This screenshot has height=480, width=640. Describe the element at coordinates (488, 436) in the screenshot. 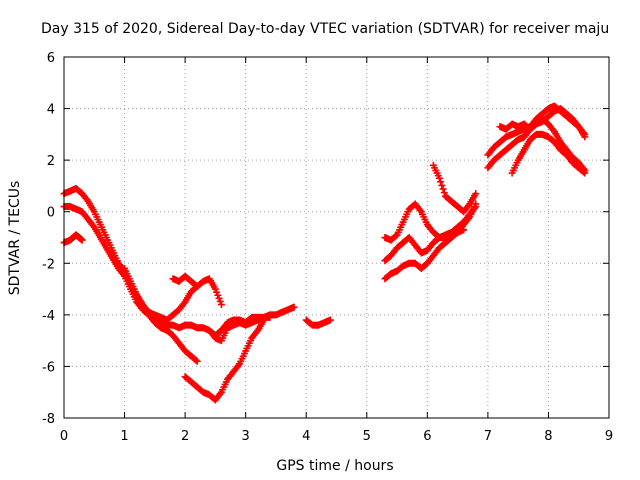

I see `x-tick-label: 7` at that location.